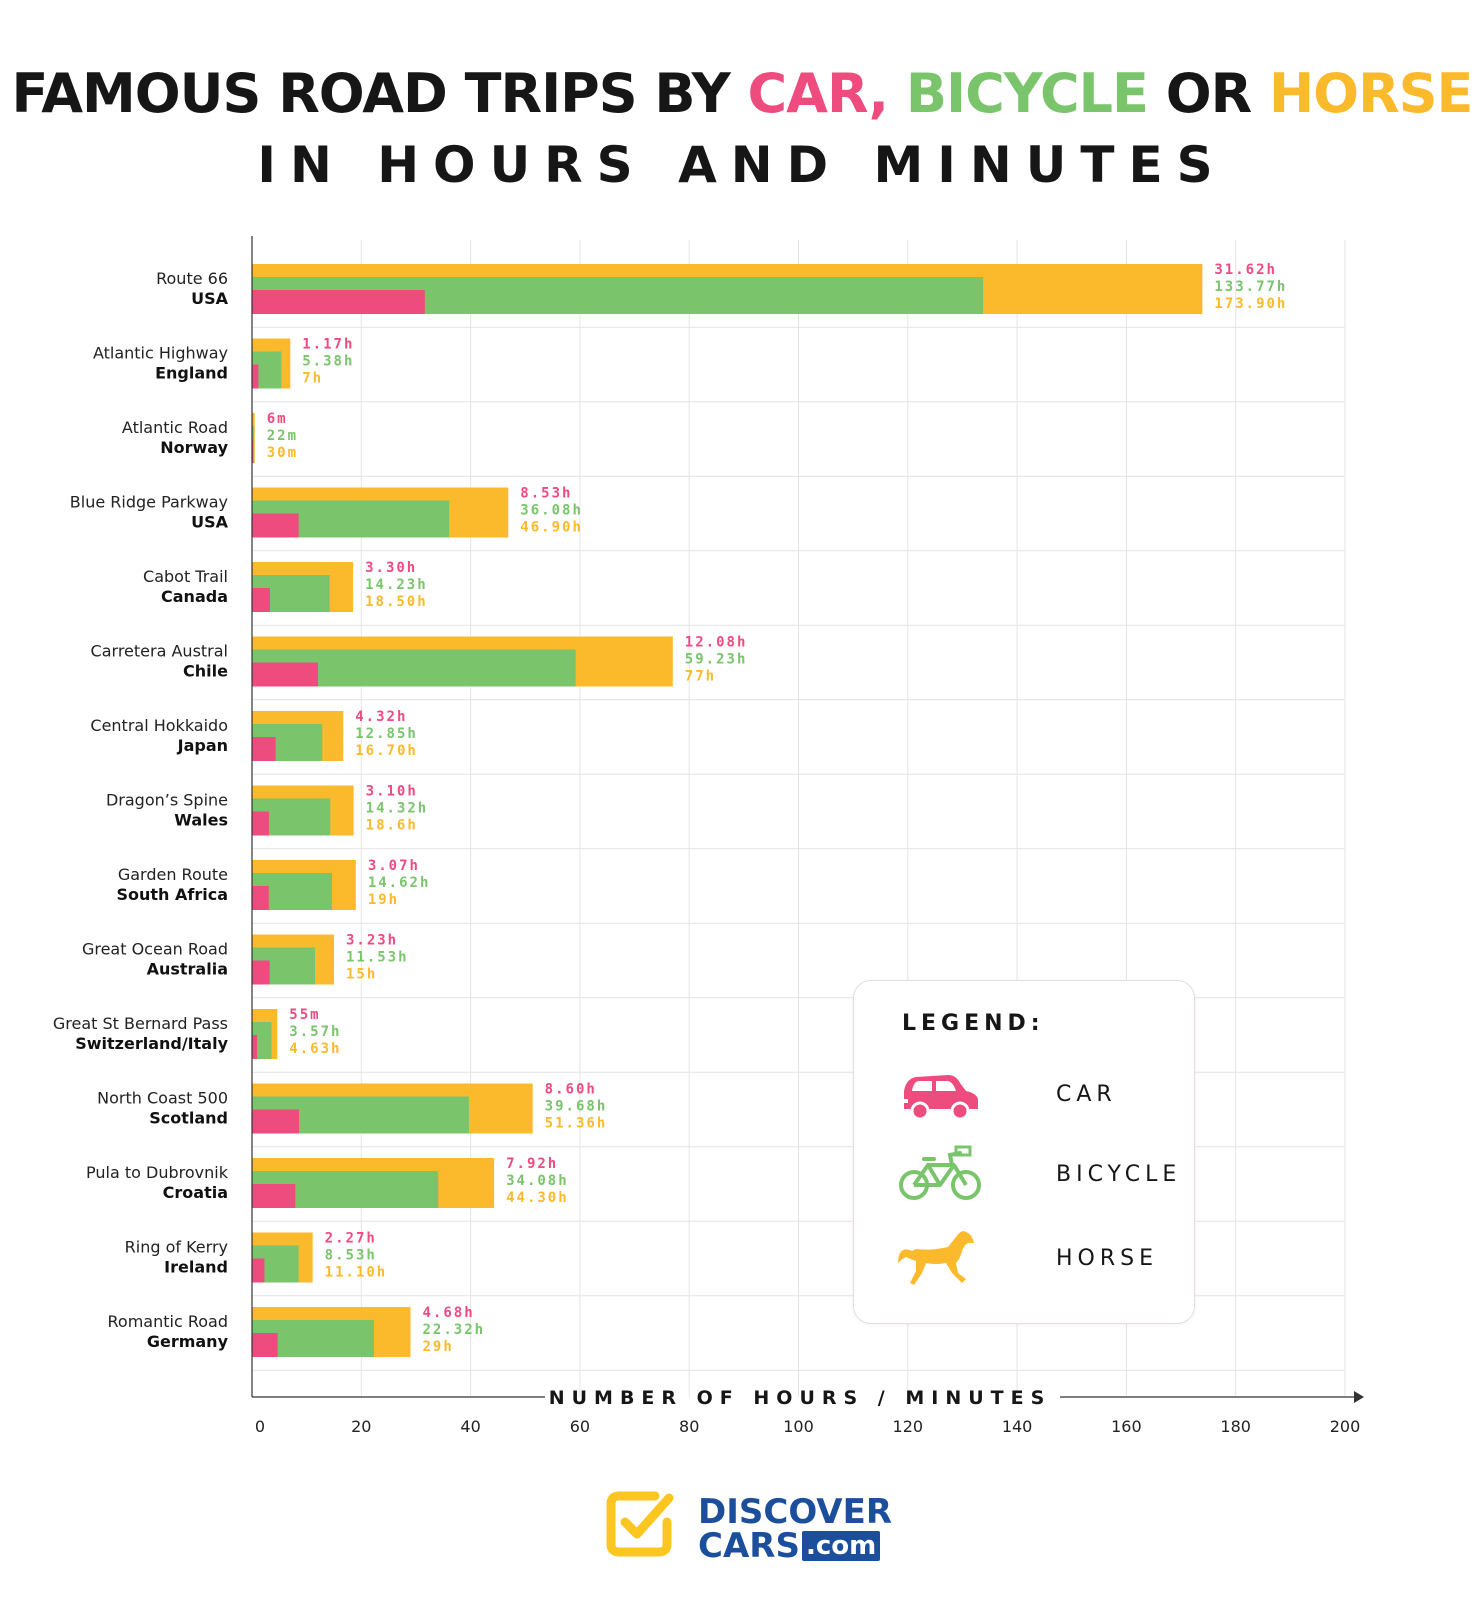 The height and width of the screenshot is (1600, 1484). What do you see at coordinates (377, 958) in the screenshot?
I see `value-label-bicycle-9: 11.53h` at bounding box center [377, 958].